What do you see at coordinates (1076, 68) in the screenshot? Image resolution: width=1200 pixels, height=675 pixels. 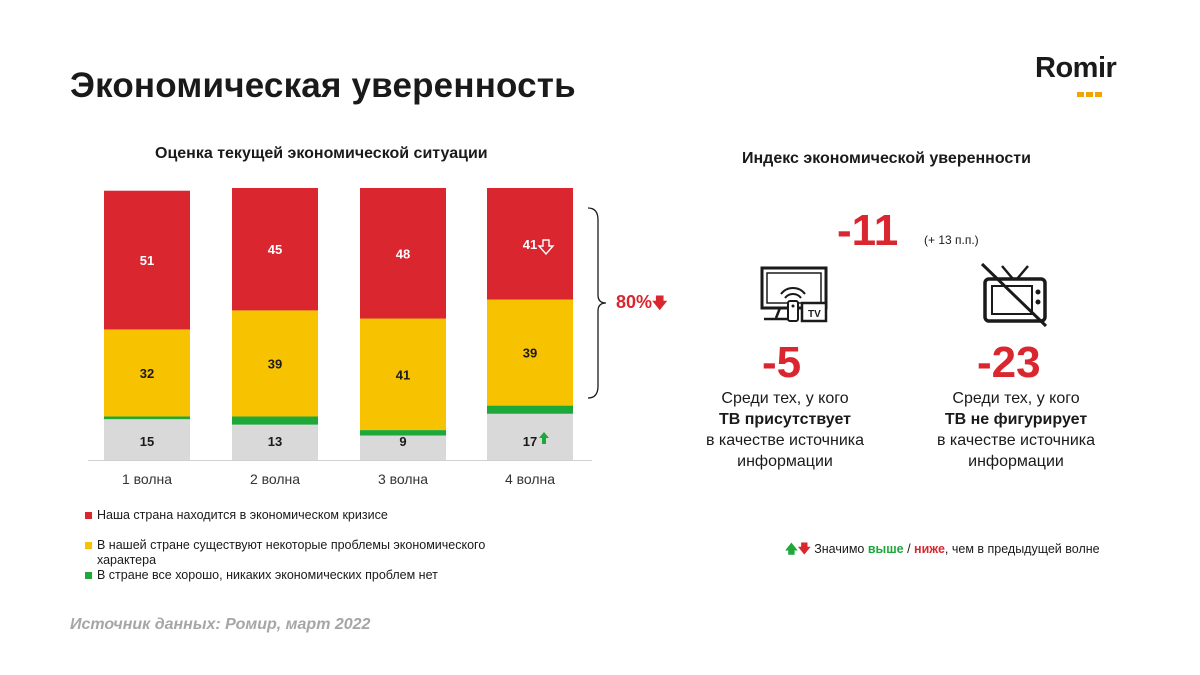 I see `logo-text: Romir` at bounding box center [1076, 68].